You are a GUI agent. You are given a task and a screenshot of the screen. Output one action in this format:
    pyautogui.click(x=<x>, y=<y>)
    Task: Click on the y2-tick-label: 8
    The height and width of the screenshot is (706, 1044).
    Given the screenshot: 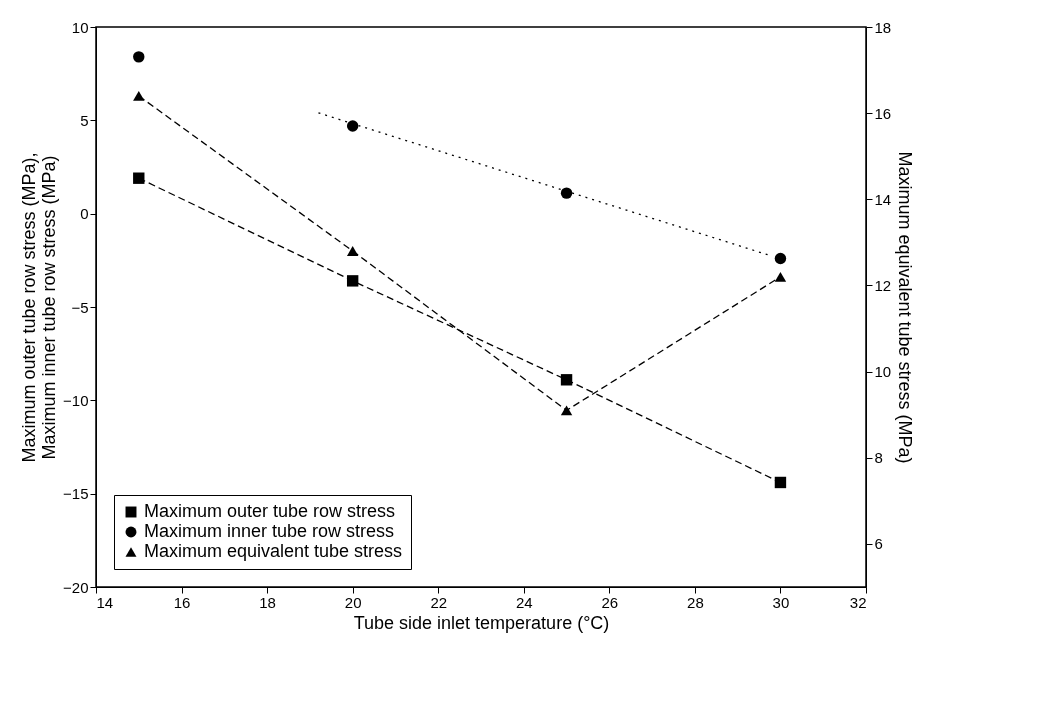 What is the action you would take?
    pyautogui.click(x=878, y=458)
    